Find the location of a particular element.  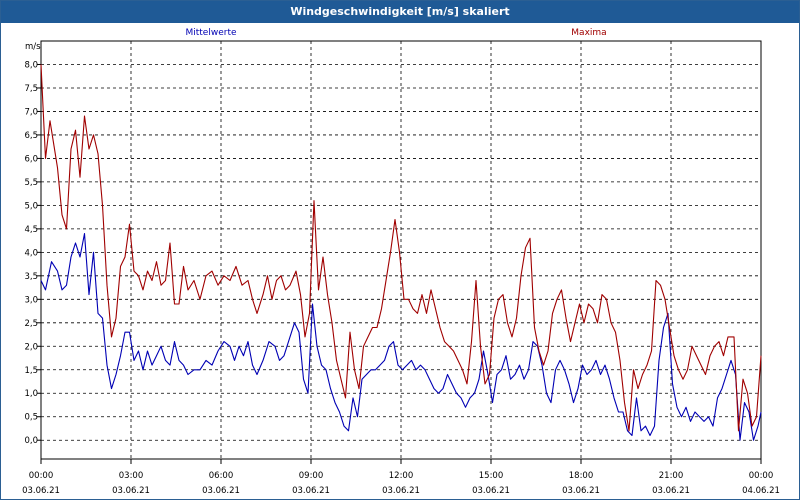

y-tick-label: 5,5 is located at coordinates (31, 183).